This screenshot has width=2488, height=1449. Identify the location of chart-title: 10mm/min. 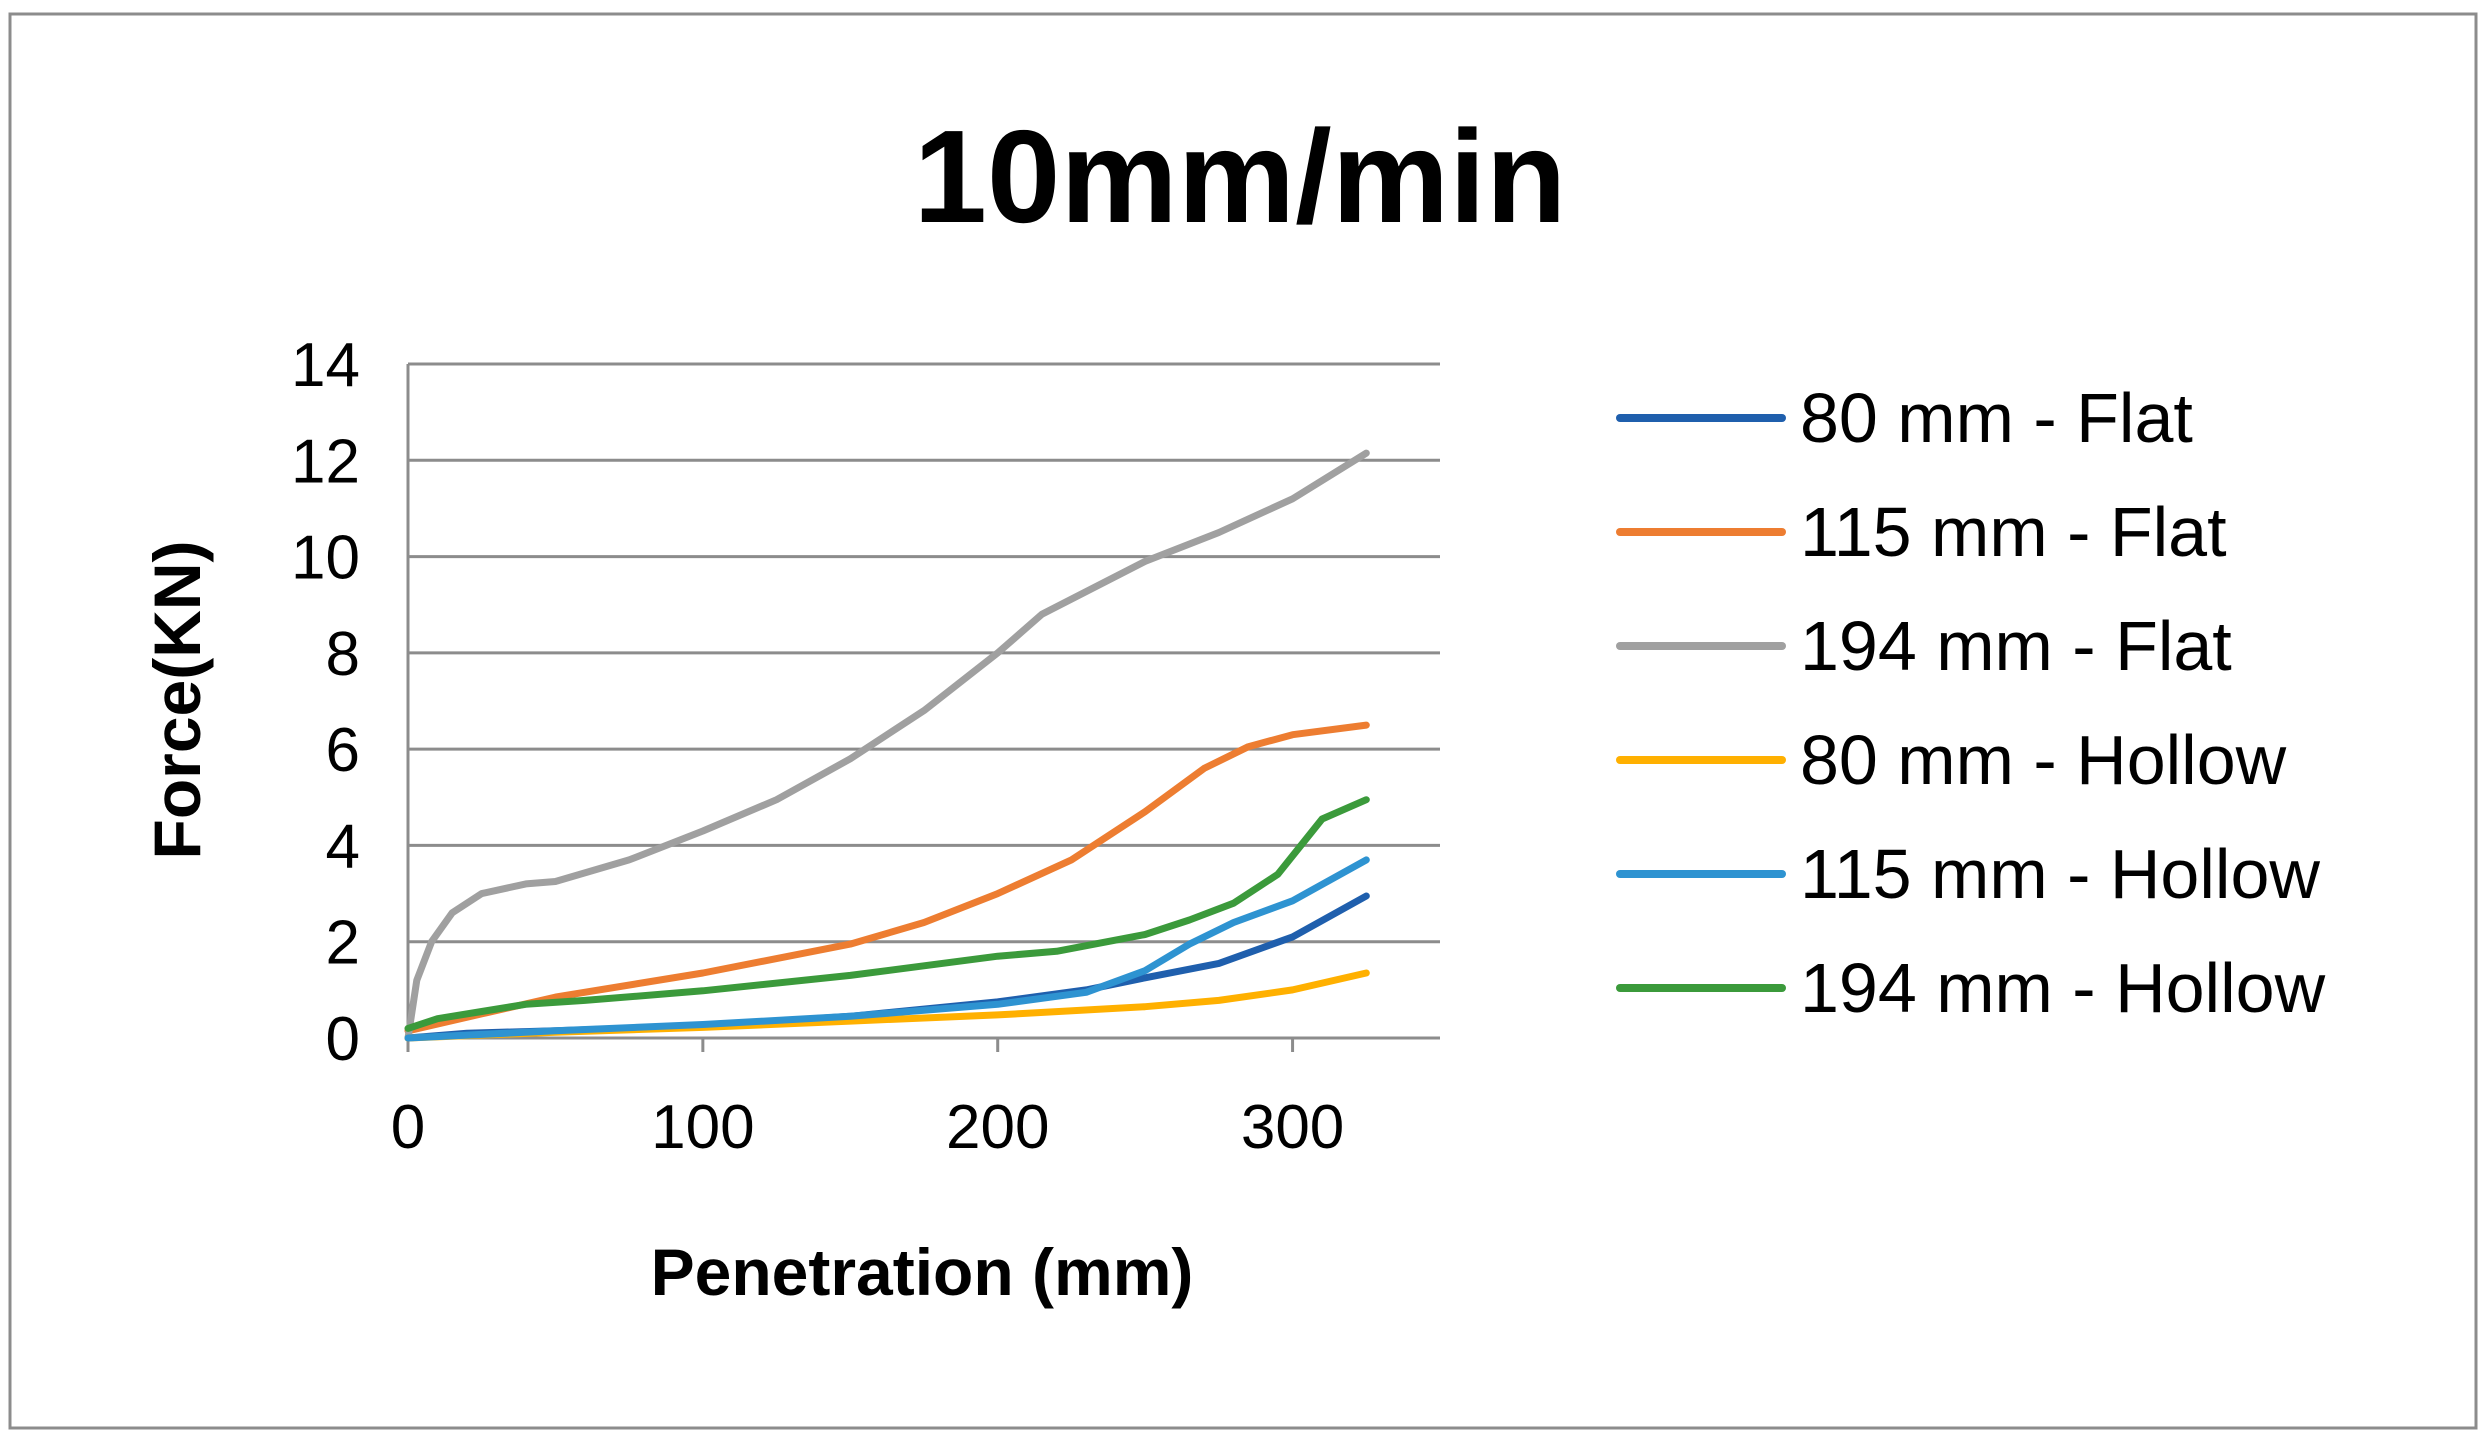
(1240, 176).